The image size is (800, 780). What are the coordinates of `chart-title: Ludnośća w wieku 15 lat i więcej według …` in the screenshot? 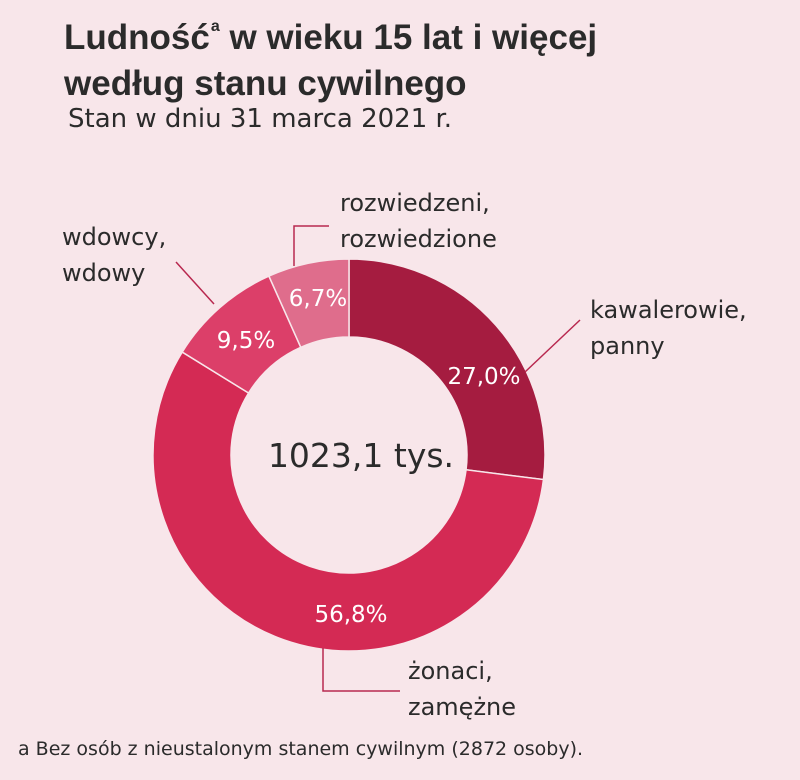 It's located at (414, 55).